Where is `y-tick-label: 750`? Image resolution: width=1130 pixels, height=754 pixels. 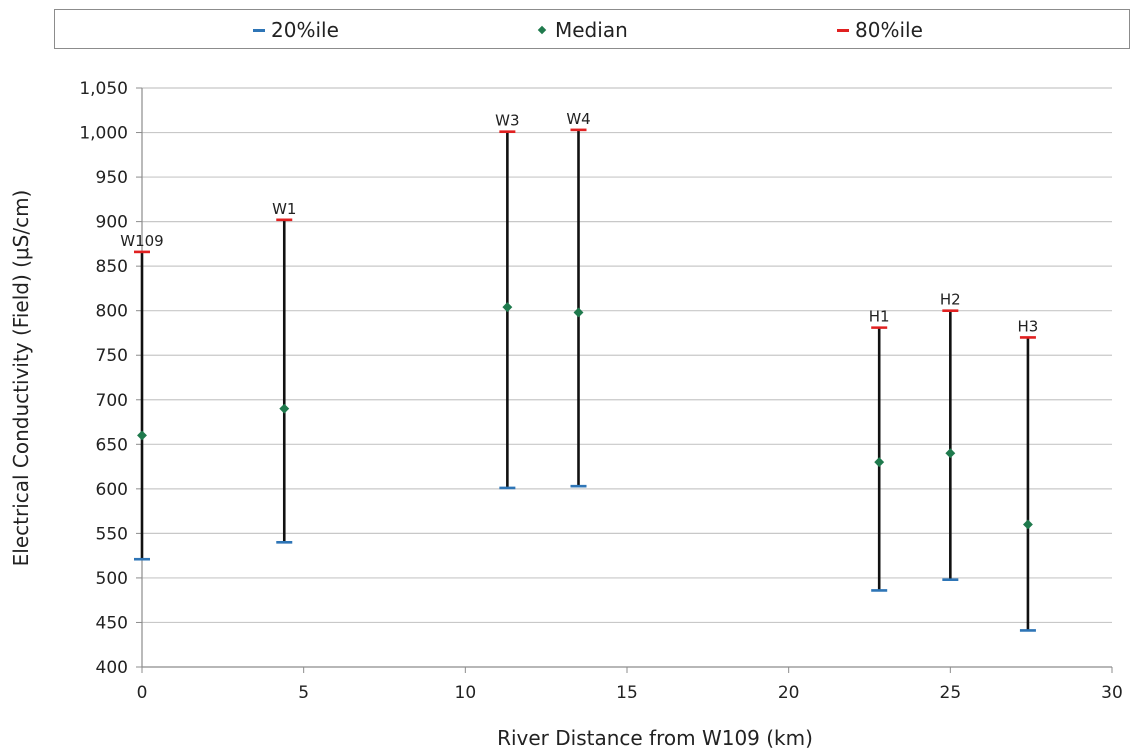 y-tick-label: 750 is located at coordinates (112, 356).